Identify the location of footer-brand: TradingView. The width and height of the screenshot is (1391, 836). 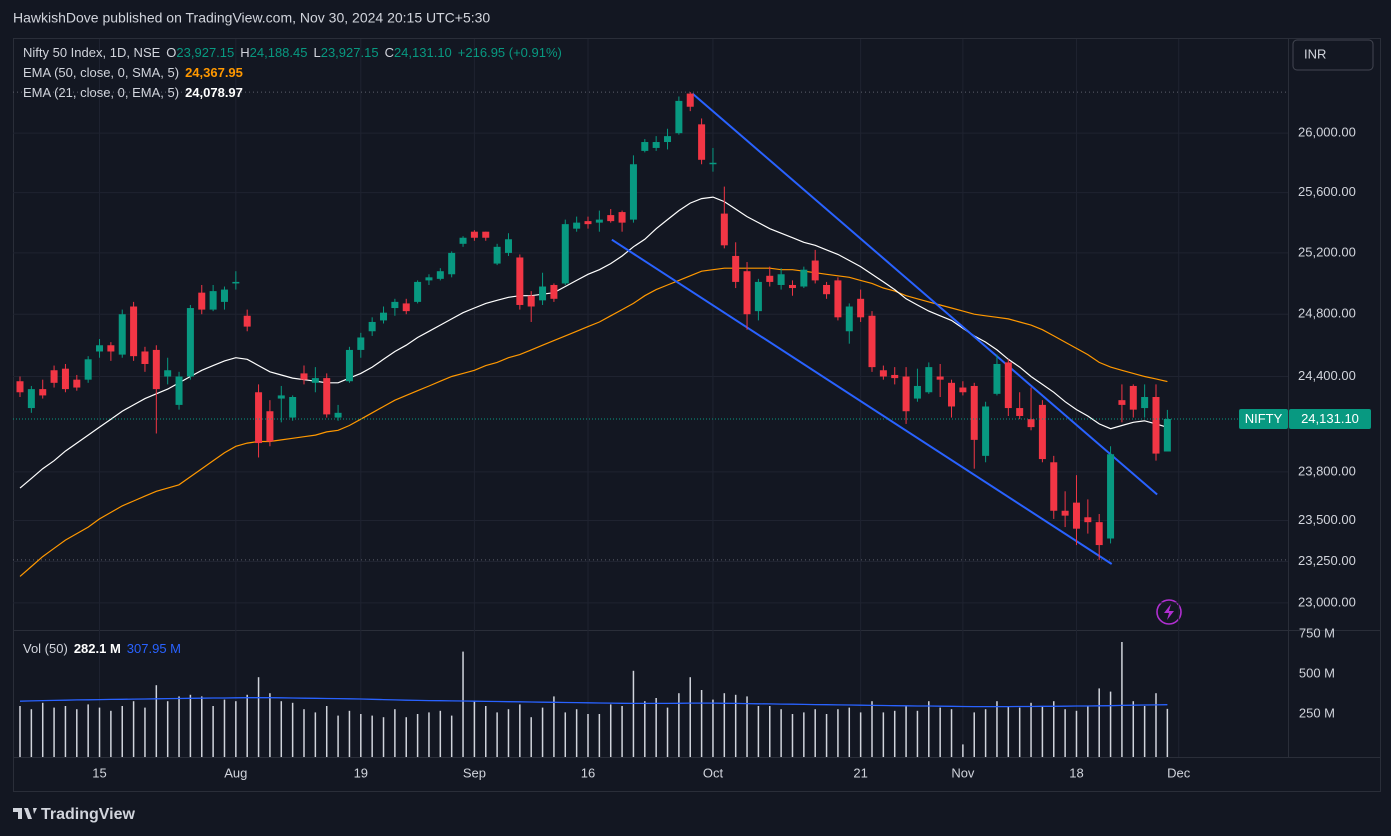
(88, 814).